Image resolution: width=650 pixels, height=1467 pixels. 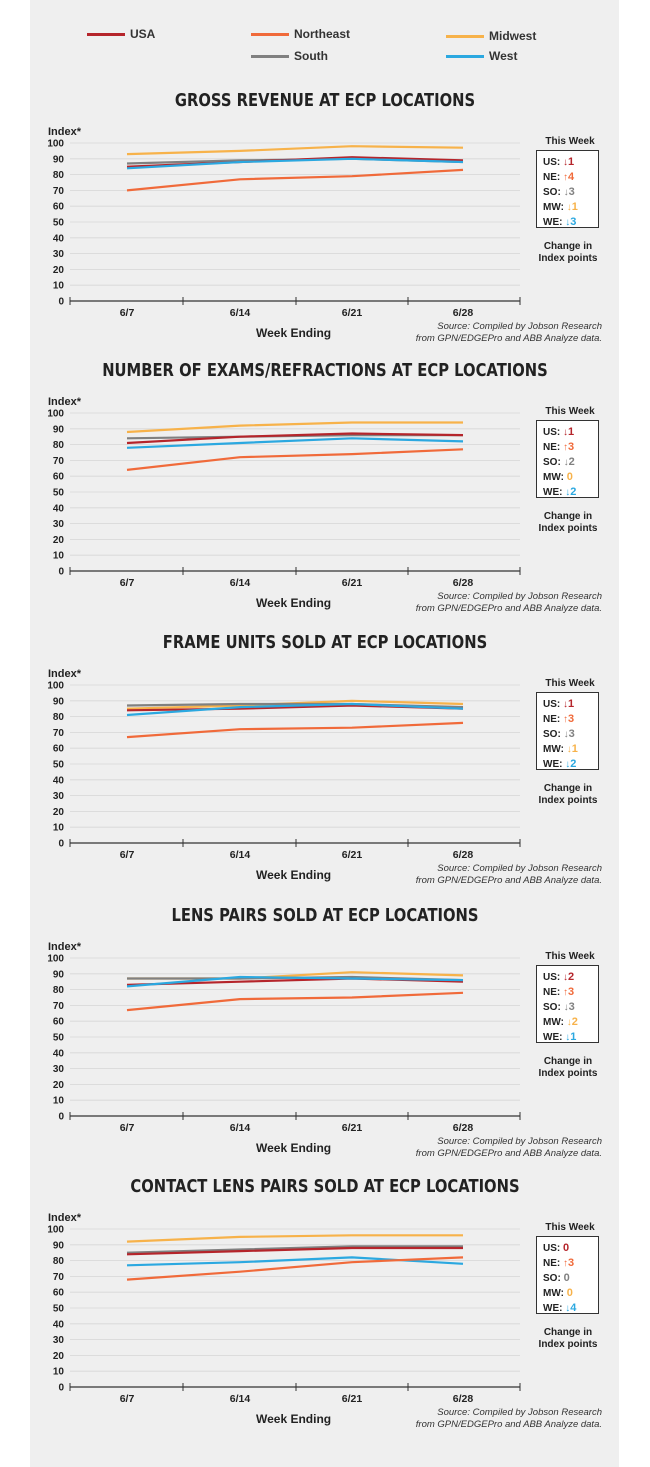 I want to click on this-week-box: US: ↓1 NE: ↑4 SO: ↓3 MW: ↓1 WE: ↓3, so click(x=567, y=189).